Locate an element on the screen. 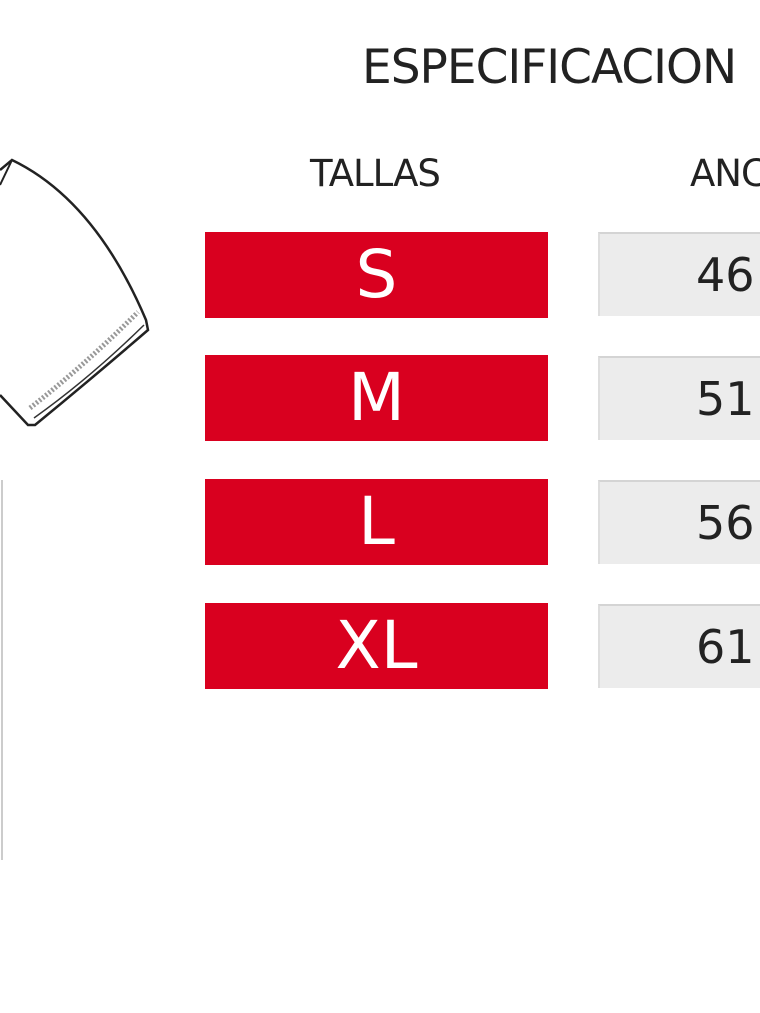  size-label-s: S is located at coordinates (376, 275).